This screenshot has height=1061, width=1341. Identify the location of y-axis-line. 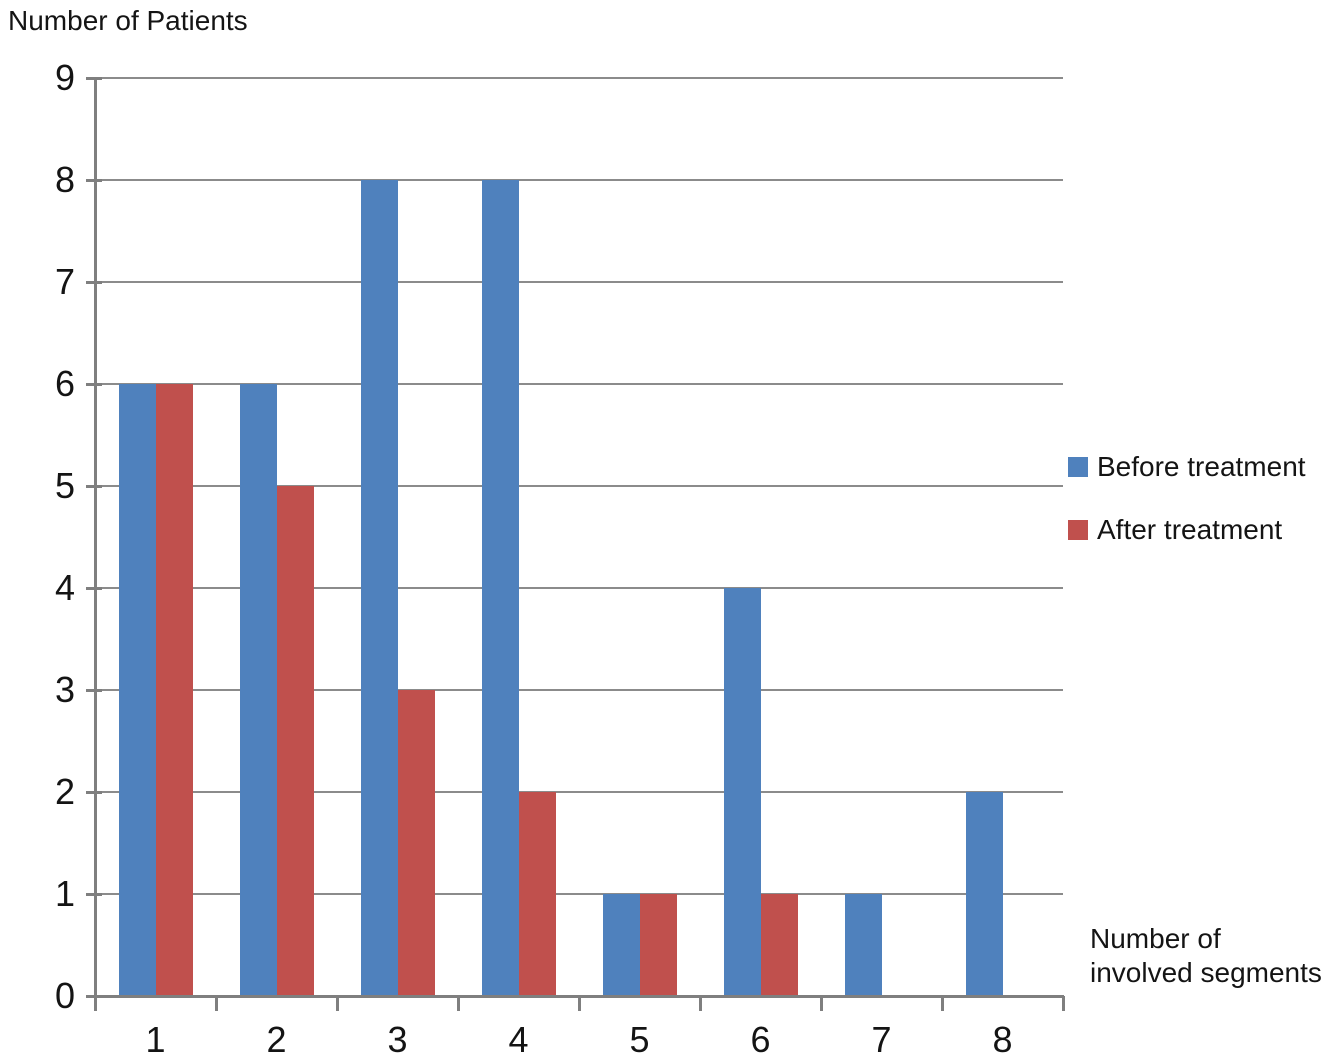
(95, 538).